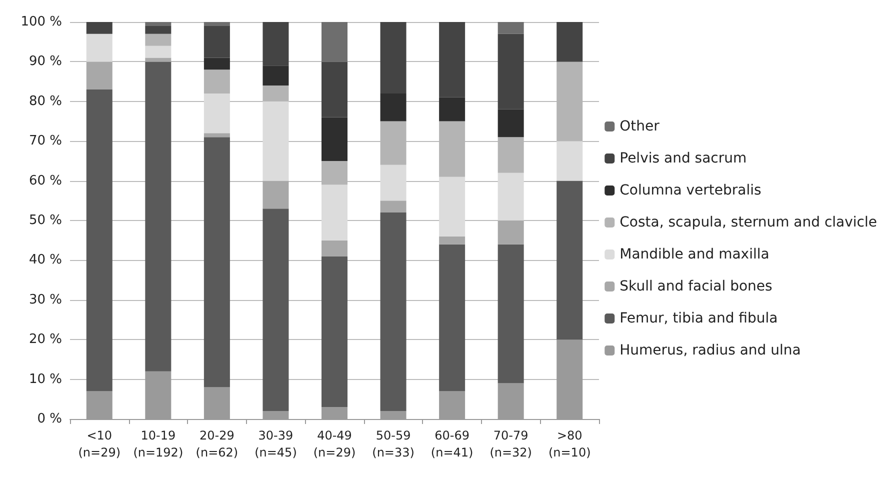  I want to click on y-tick-label: 20 %, so click(45, 340).